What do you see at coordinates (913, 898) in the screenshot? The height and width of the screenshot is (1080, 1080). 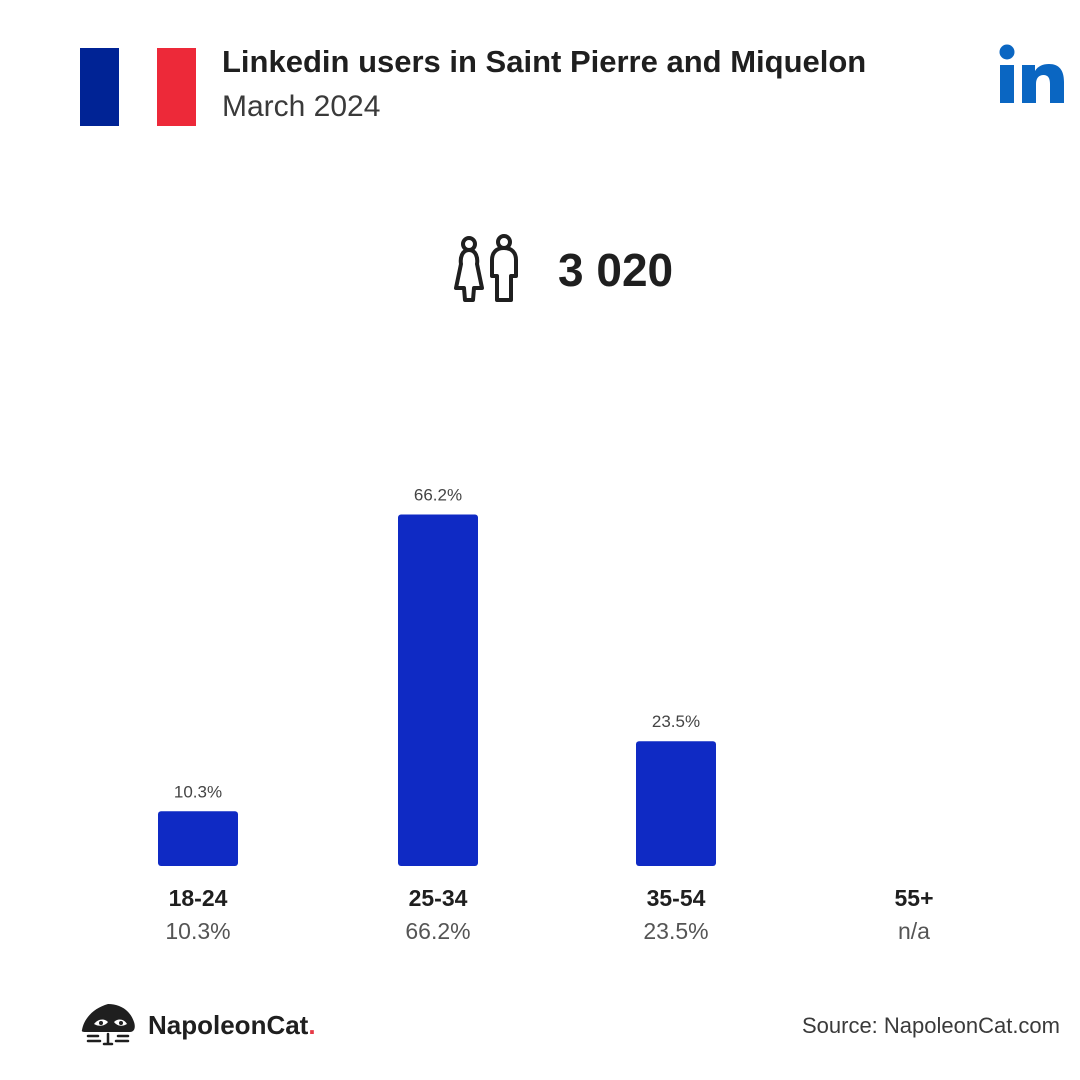 I see `category-label: 55+` at bounding box center [913, 898].